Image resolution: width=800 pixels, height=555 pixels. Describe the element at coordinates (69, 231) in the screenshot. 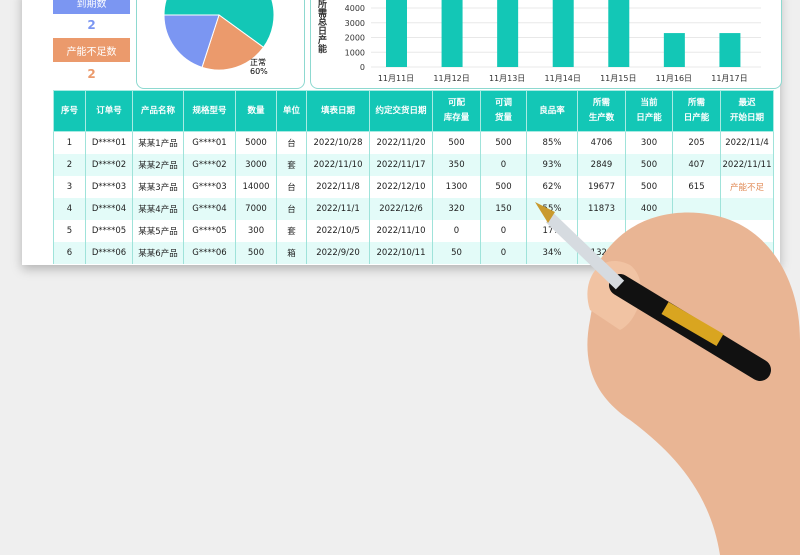

I see `table-cell: 5` at that location.